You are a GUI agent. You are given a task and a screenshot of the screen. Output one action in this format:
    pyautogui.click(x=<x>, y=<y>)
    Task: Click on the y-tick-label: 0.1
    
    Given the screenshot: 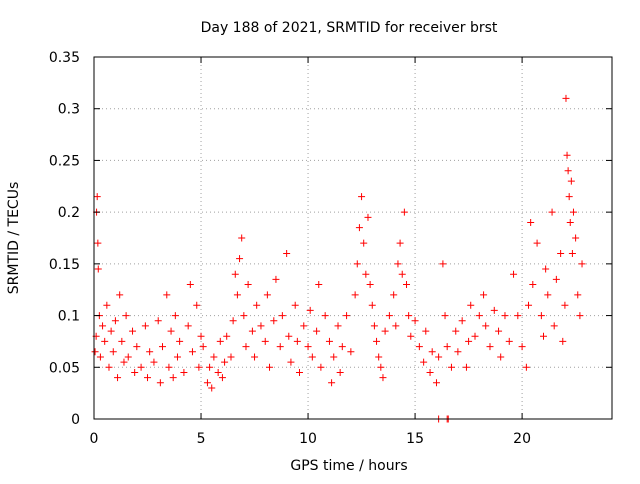 What is the action you would take?
    pyautogui.click(x=69, y=317)
    